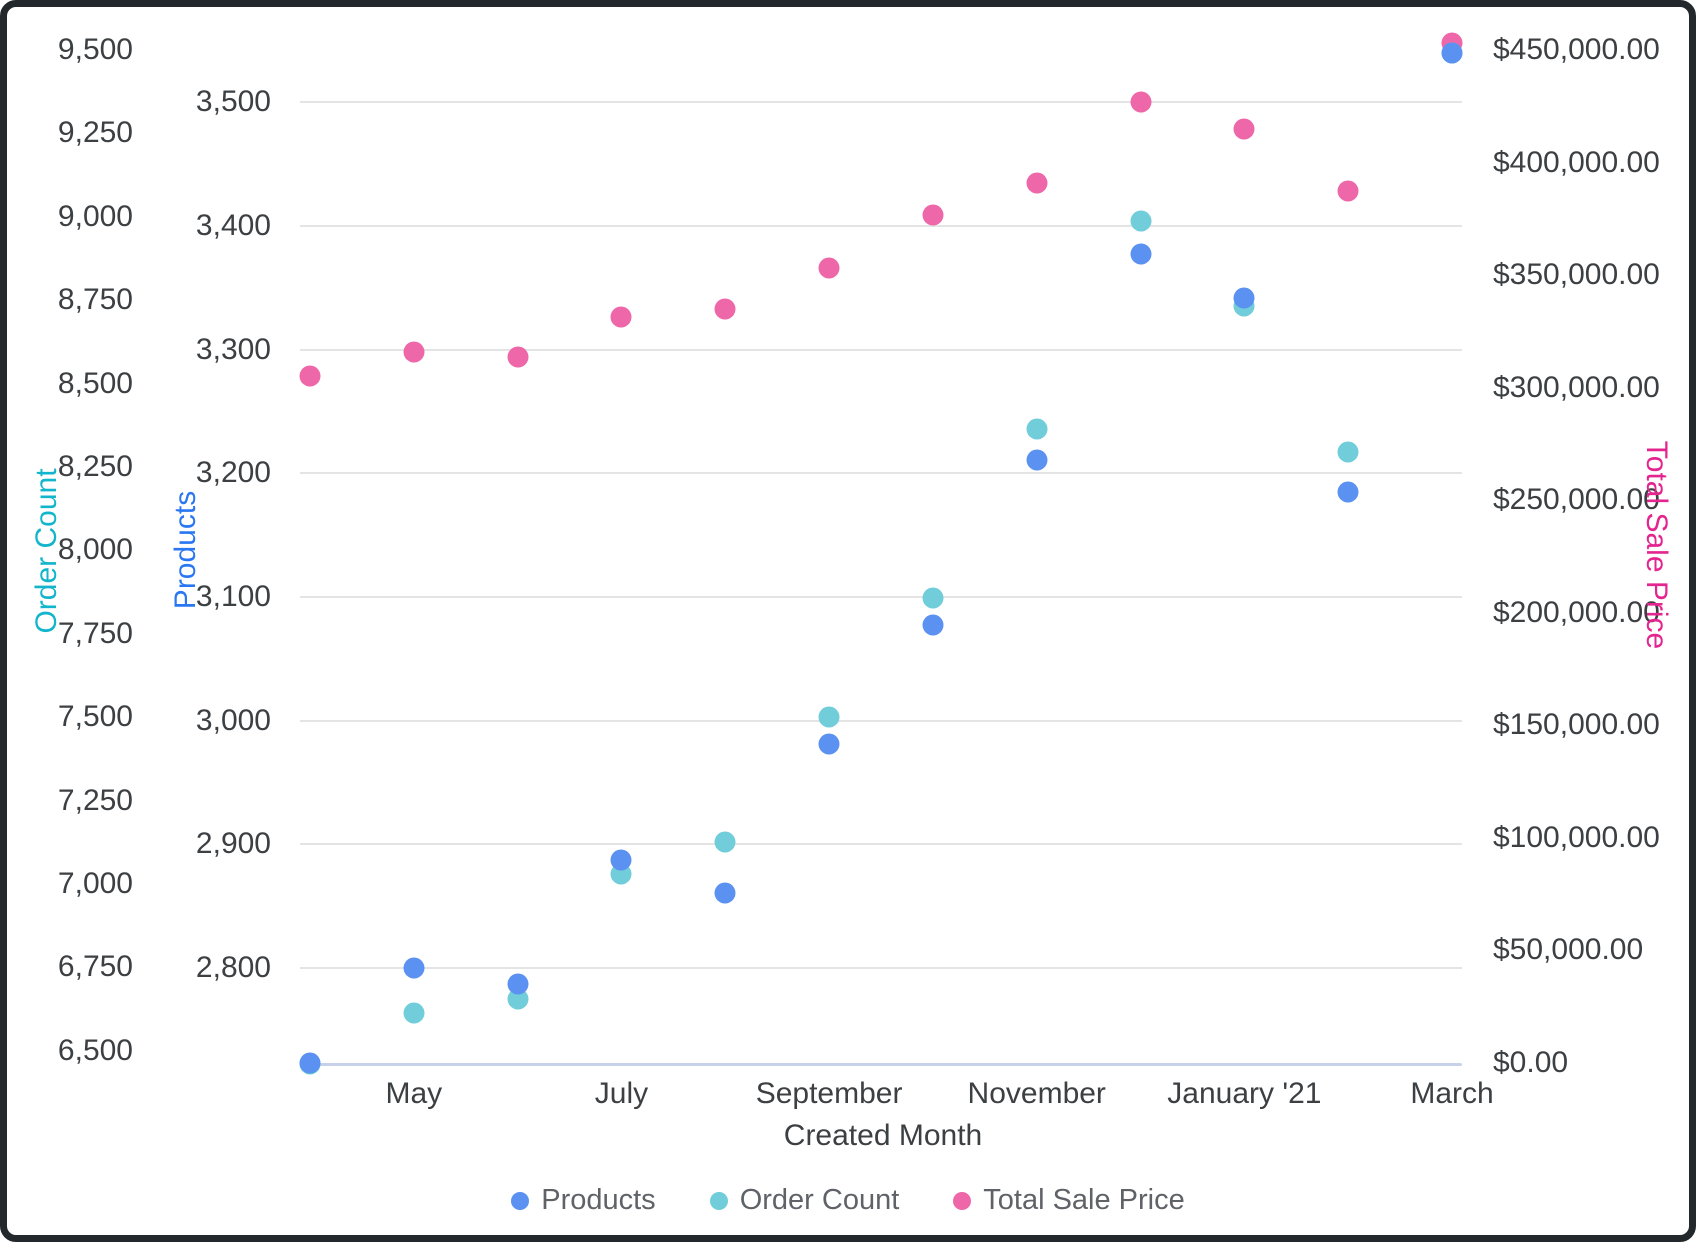 The height and width of the screenshot is (1242, 1696). I want to click on point-total-sale-price-october20, so click(933, 215).